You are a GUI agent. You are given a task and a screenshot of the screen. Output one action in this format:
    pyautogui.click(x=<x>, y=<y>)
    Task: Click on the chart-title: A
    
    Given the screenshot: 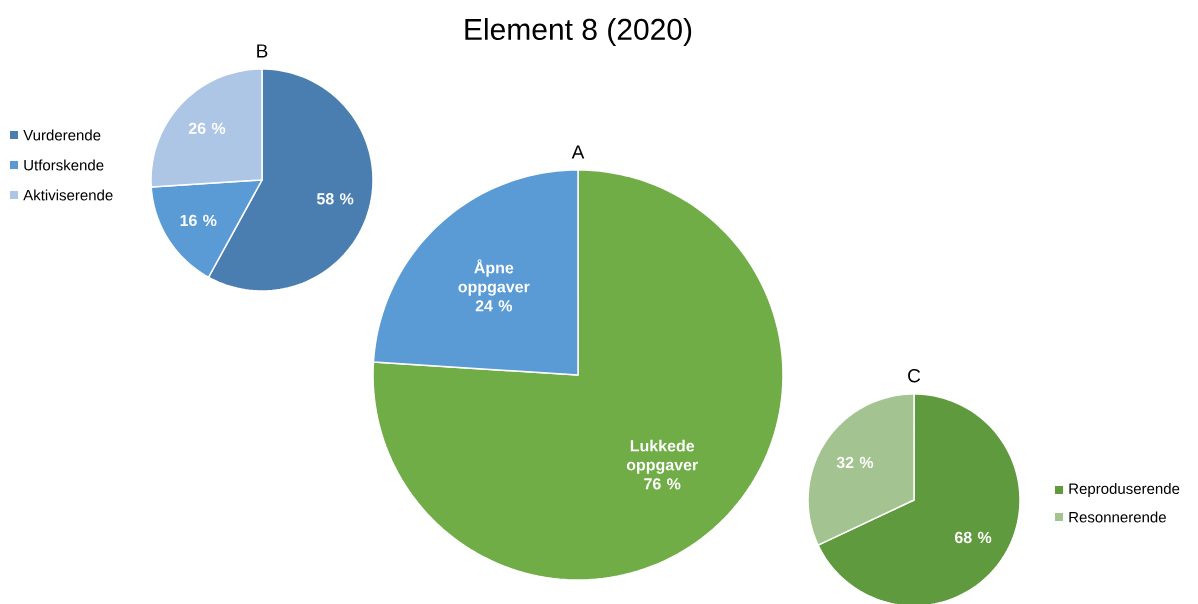 What is the action you would take?
    pyautogui.click(x=578, y=152)
    